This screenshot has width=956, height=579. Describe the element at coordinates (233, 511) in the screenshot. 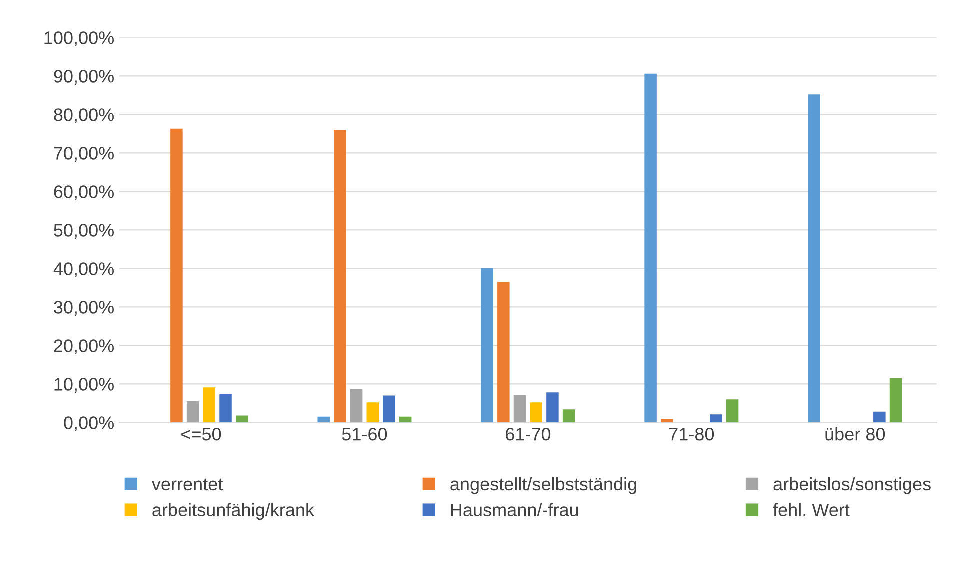

I see `legend-label: arbeitsunfähig/krank` at that location.